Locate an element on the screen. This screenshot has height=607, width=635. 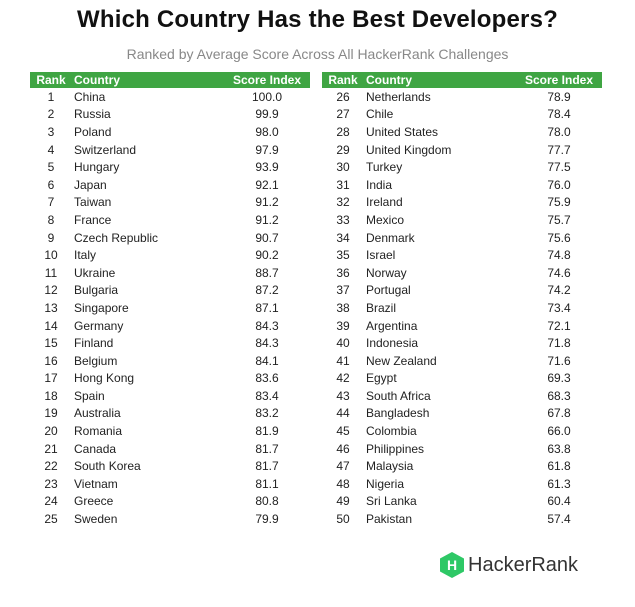
score-cell: 72.1 is located at coordinates (559, 325).